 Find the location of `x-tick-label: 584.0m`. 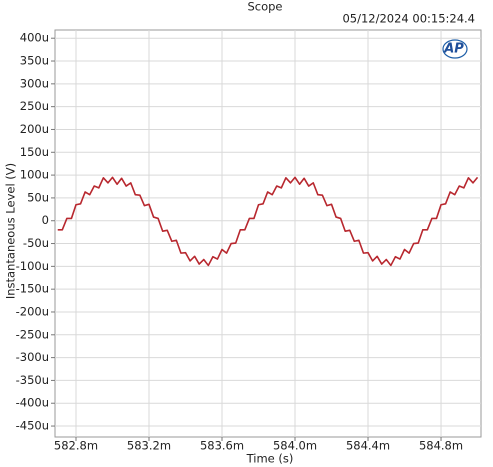

x-tick-label: 584.0m is located at coordinates (295, 446).